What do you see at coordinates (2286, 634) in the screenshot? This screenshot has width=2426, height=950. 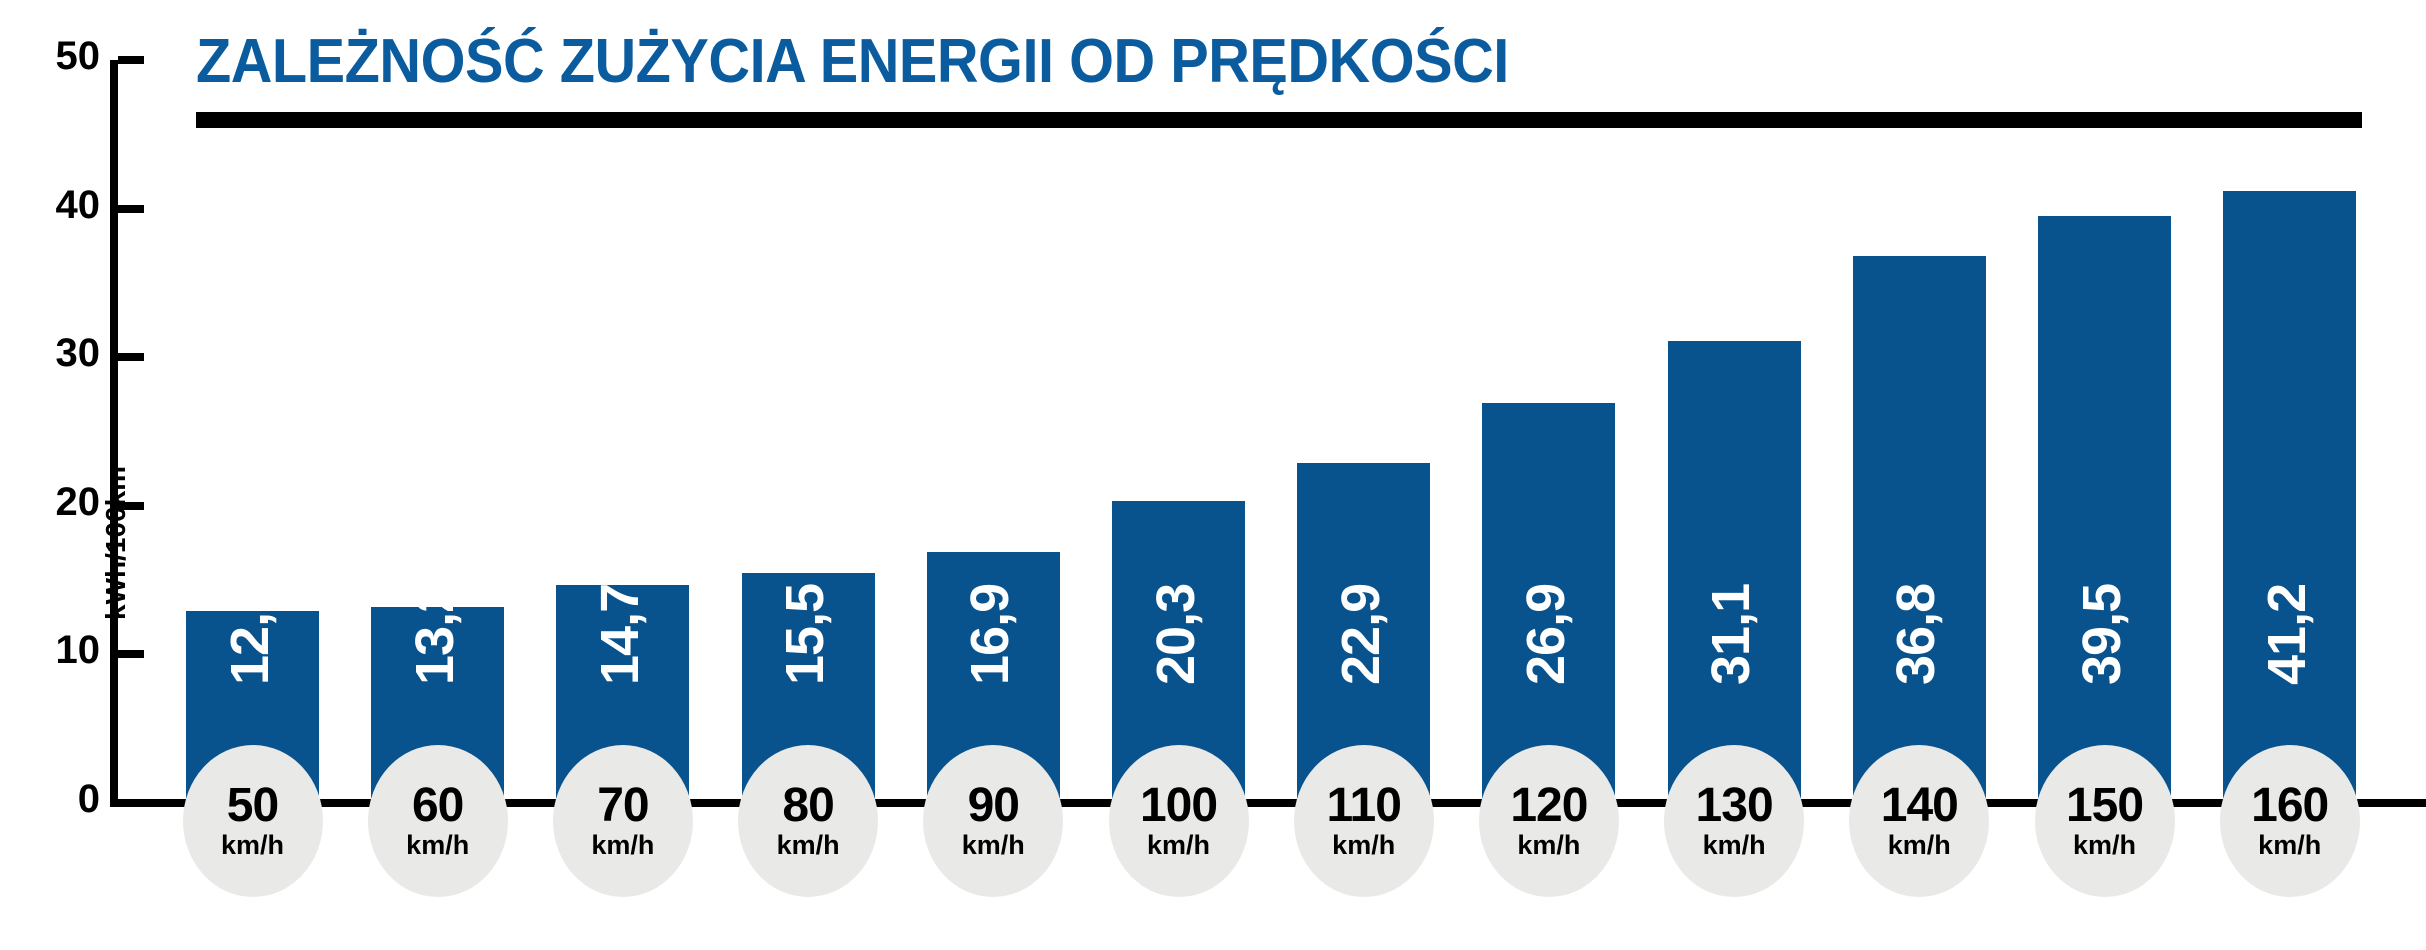 I see `bar-value-label: 41,2` at bounding box center [2286, 634].